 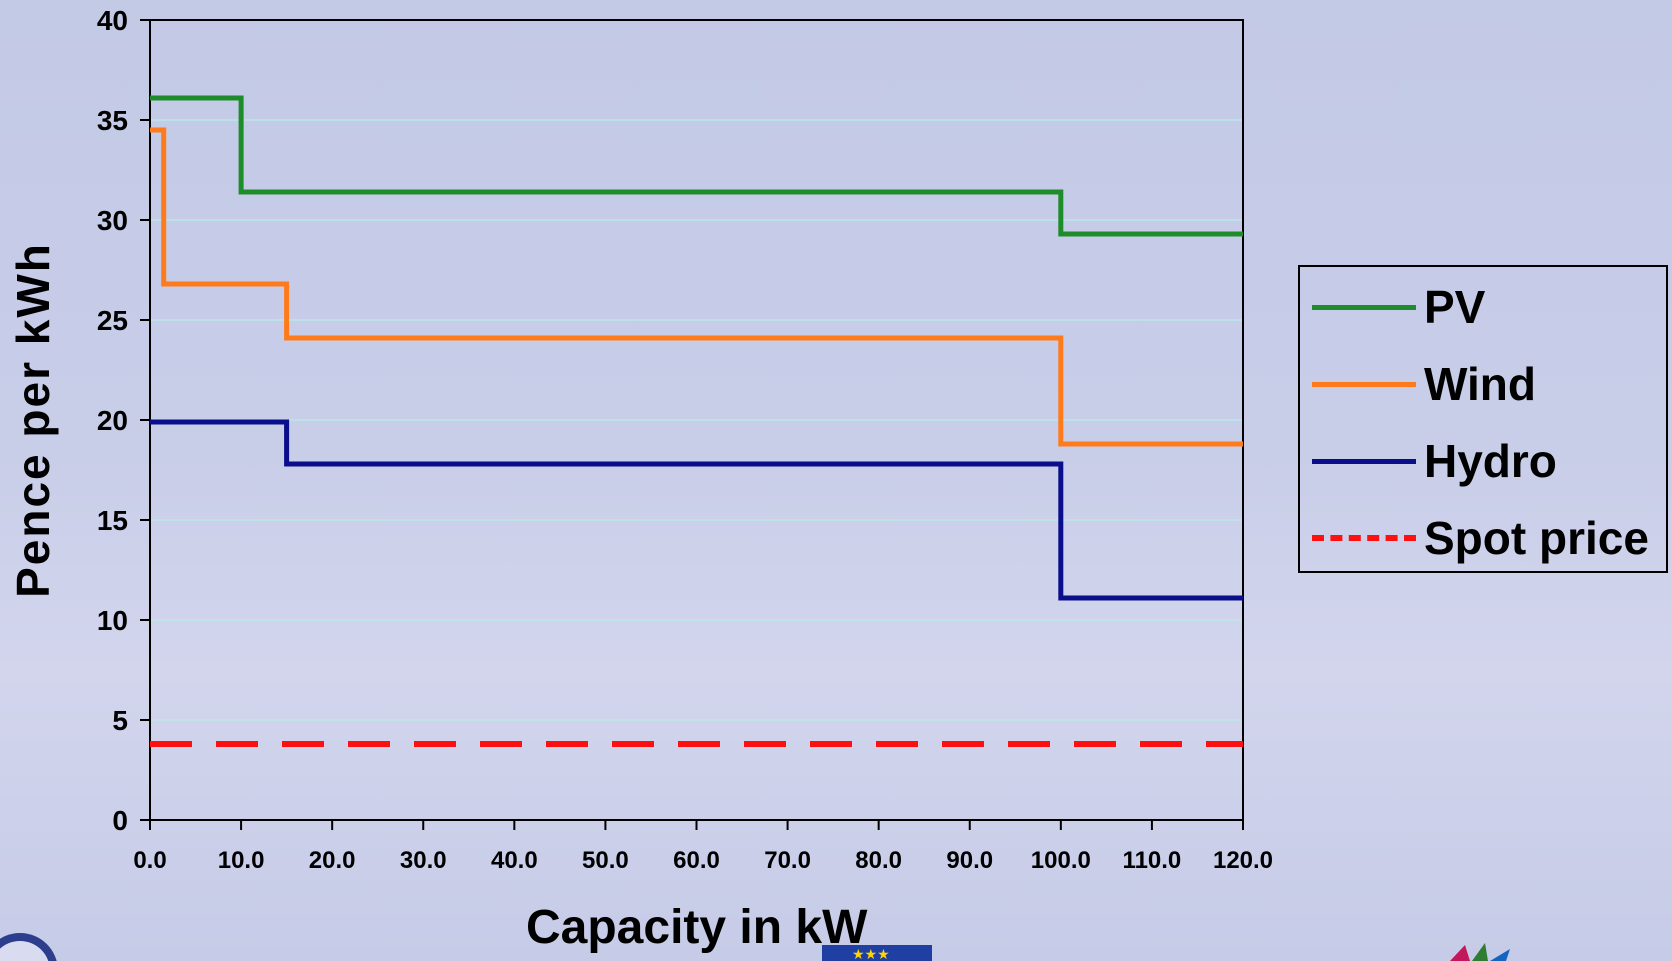 I want to click on x-tick-label: 20.0, so click(x=332, y=860).